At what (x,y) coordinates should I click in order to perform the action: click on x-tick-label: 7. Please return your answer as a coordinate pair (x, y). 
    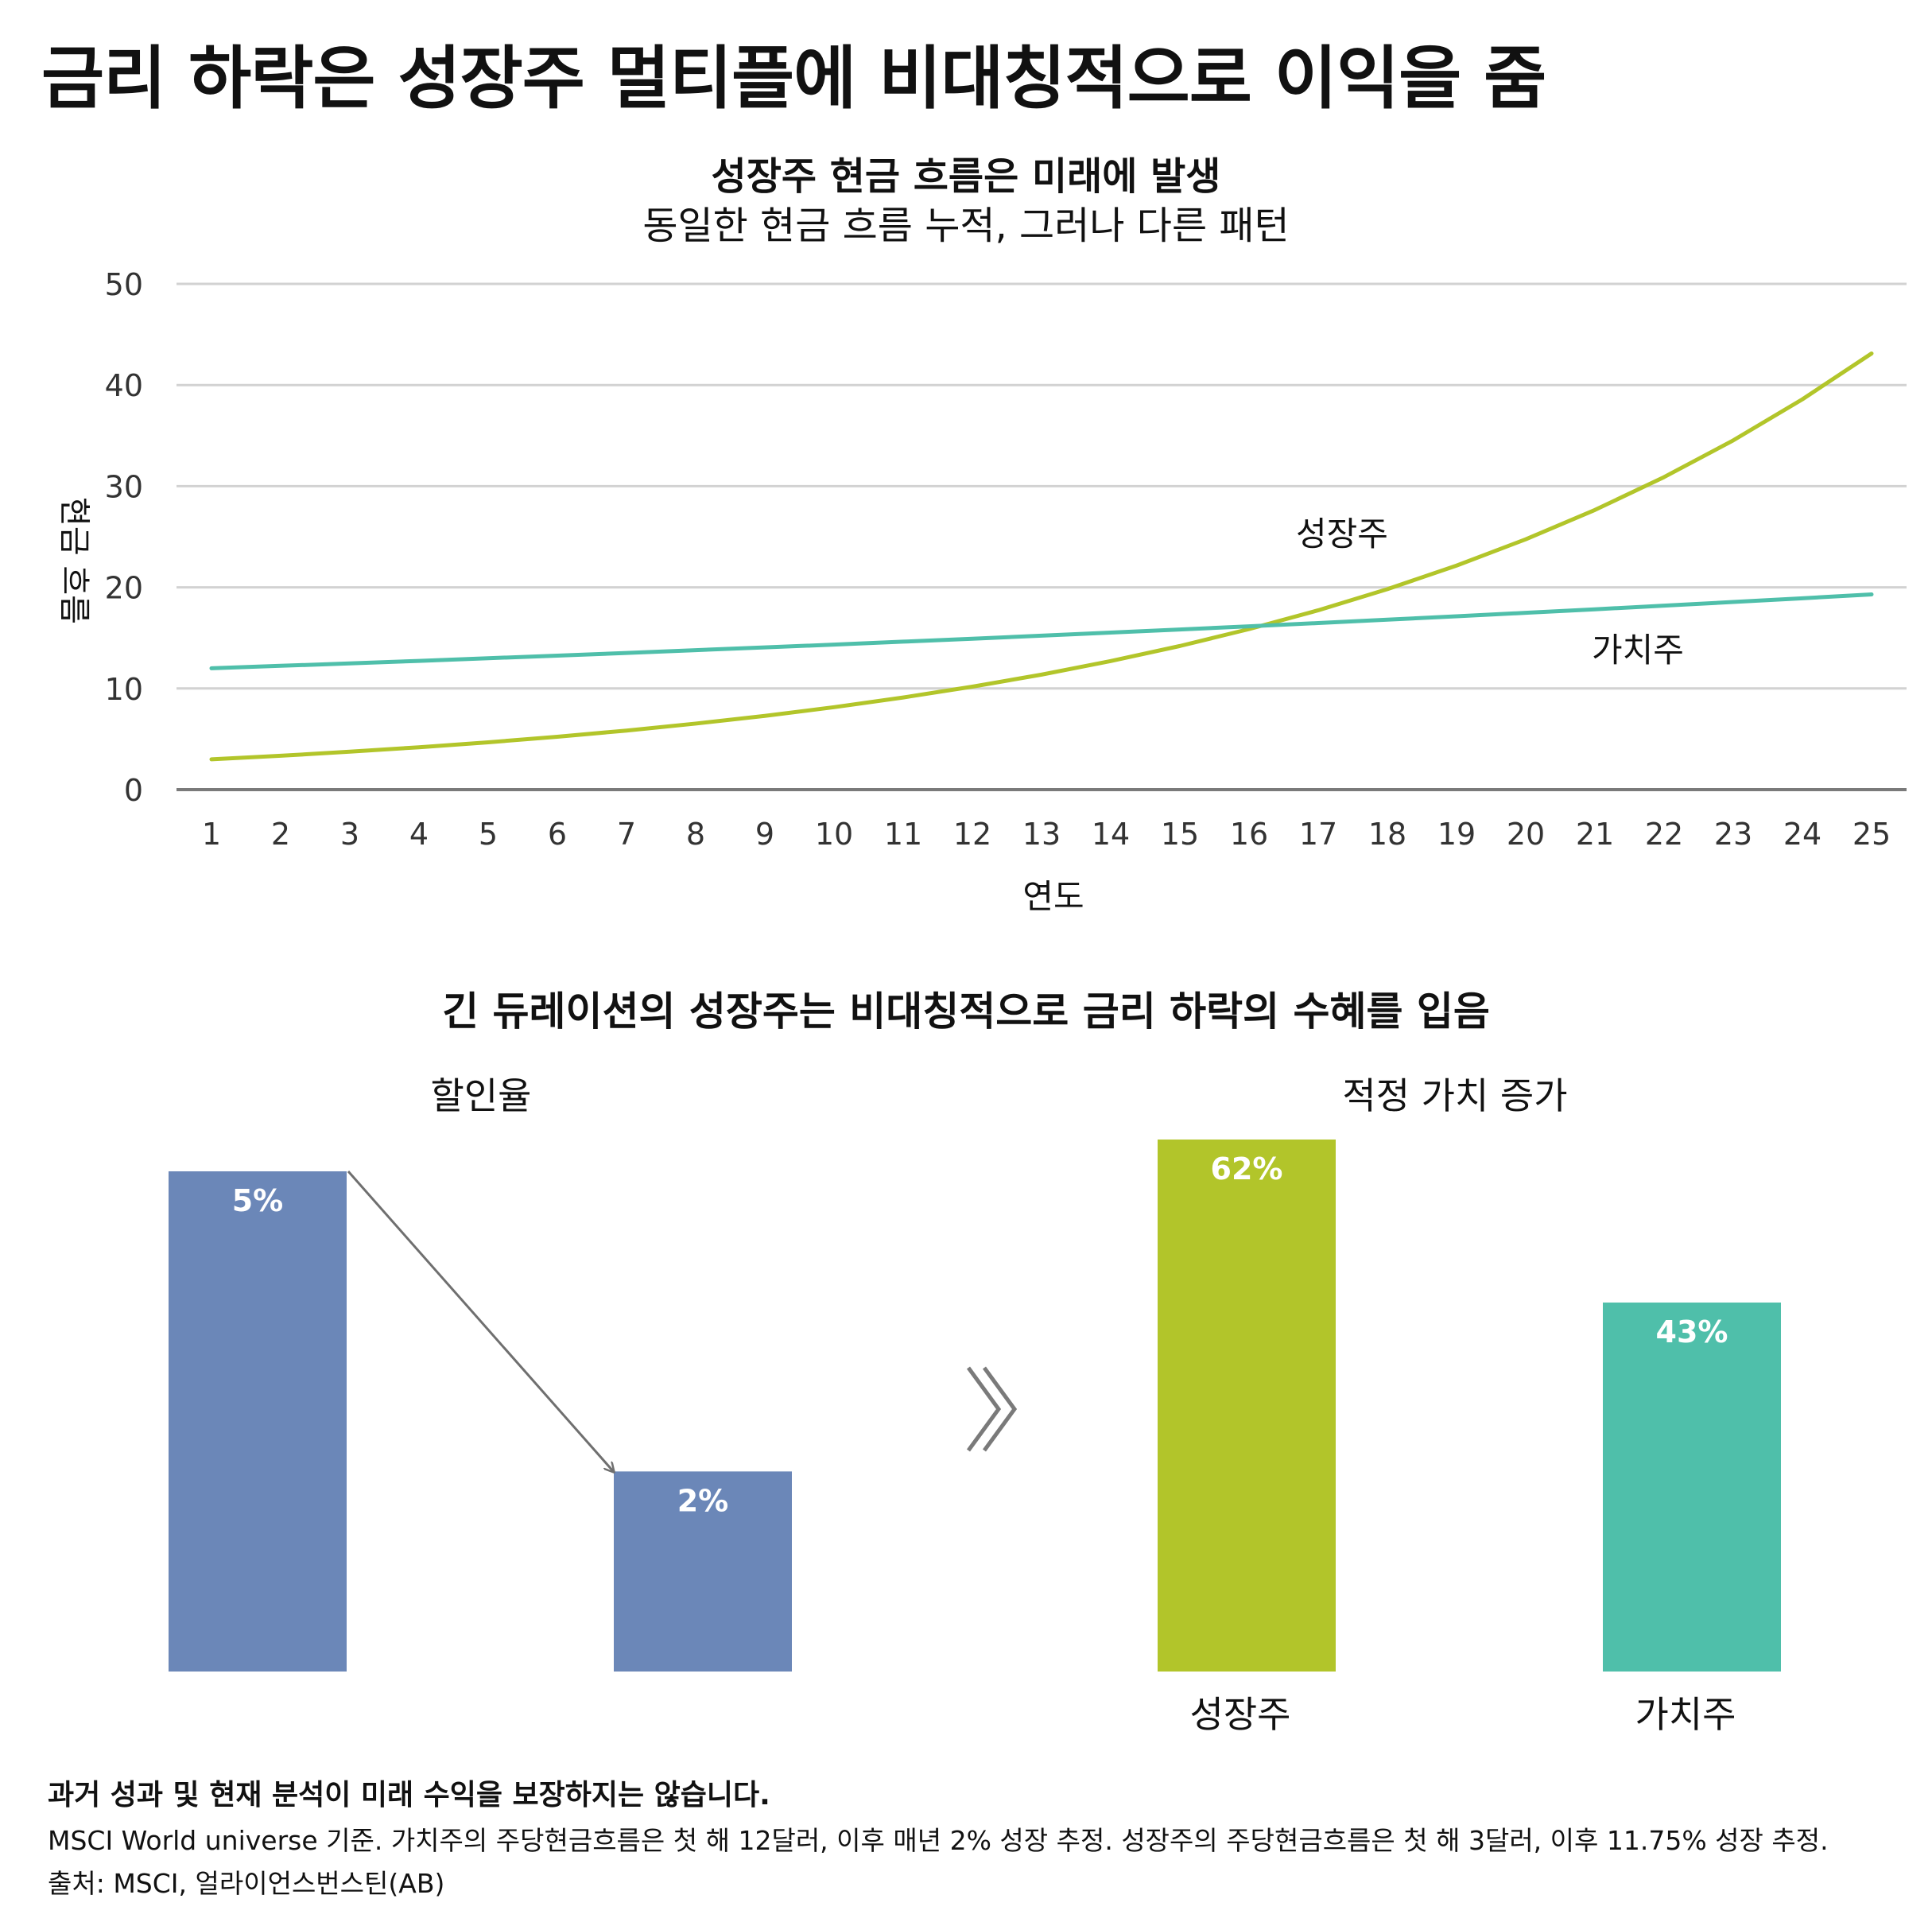
    Looking at the image, I should click on (626, 834).